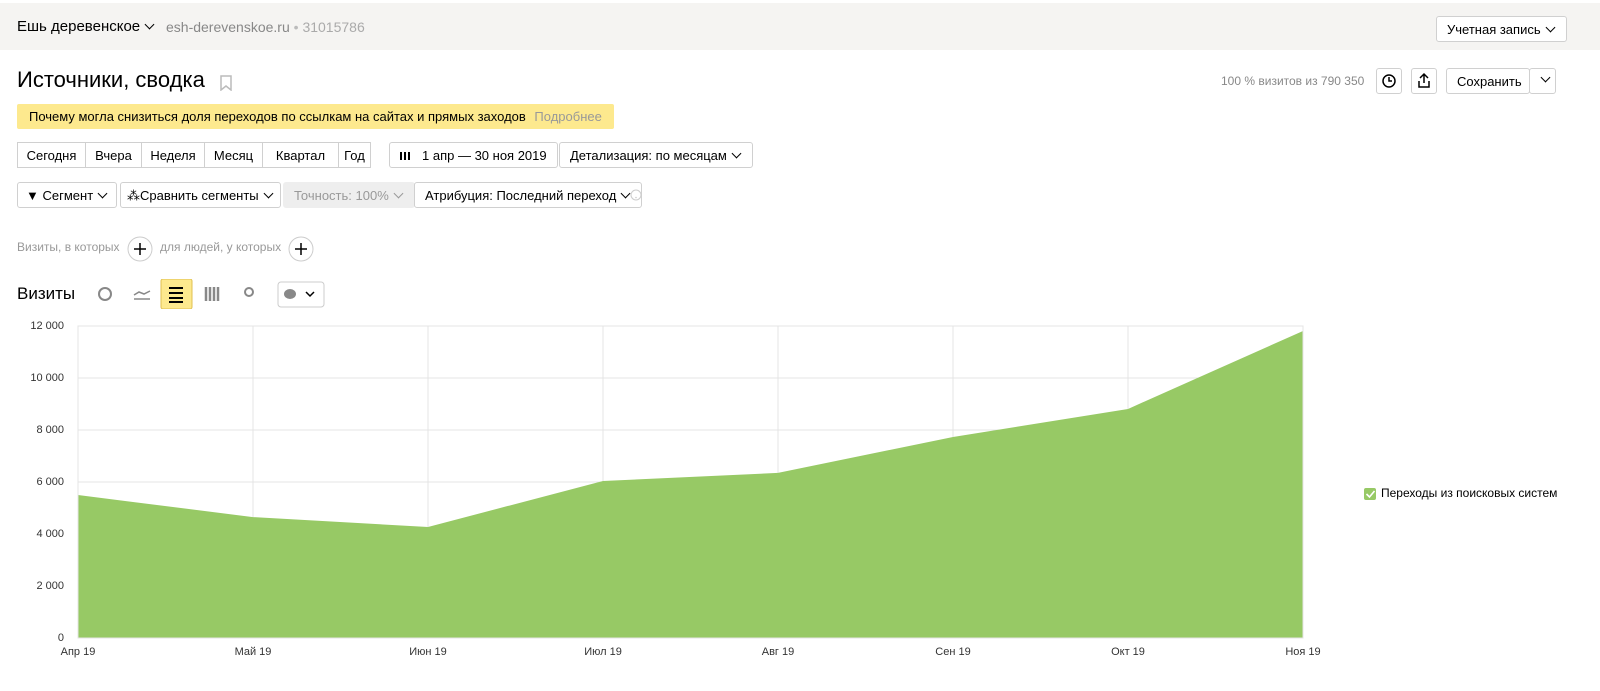 The height and width of the screenshot is (691, 1600). I want to click on x-tick-label: Сен 19, so click(952, 652).